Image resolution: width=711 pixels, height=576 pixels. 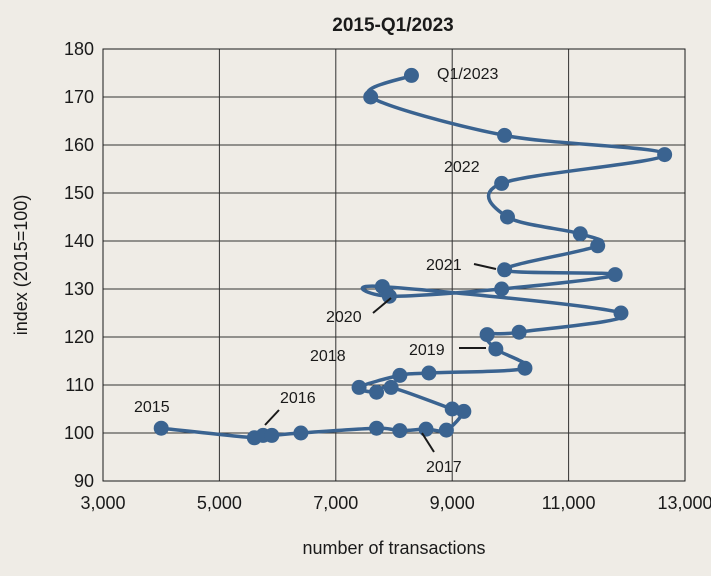 I want to click on y-axis-ticks: 90 100 110 120 130 140 150 160 170 180, so click(x=79, y=265).